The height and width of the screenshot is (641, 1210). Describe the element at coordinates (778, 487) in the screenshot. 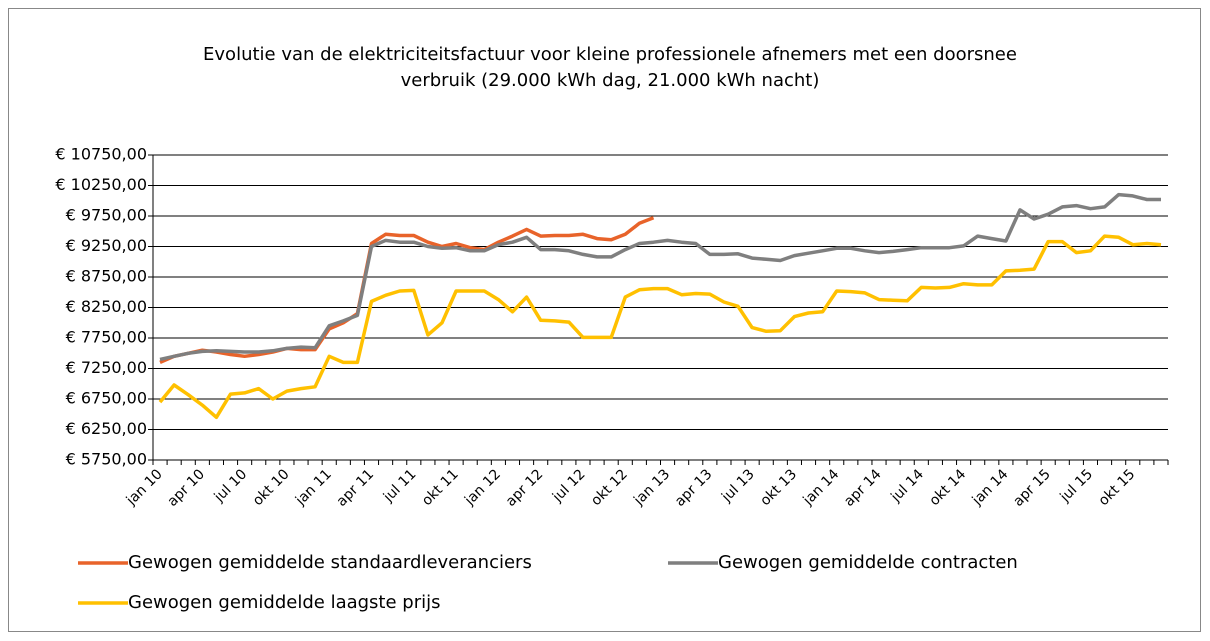

I see `x-tick-label: okt 13` at that location.